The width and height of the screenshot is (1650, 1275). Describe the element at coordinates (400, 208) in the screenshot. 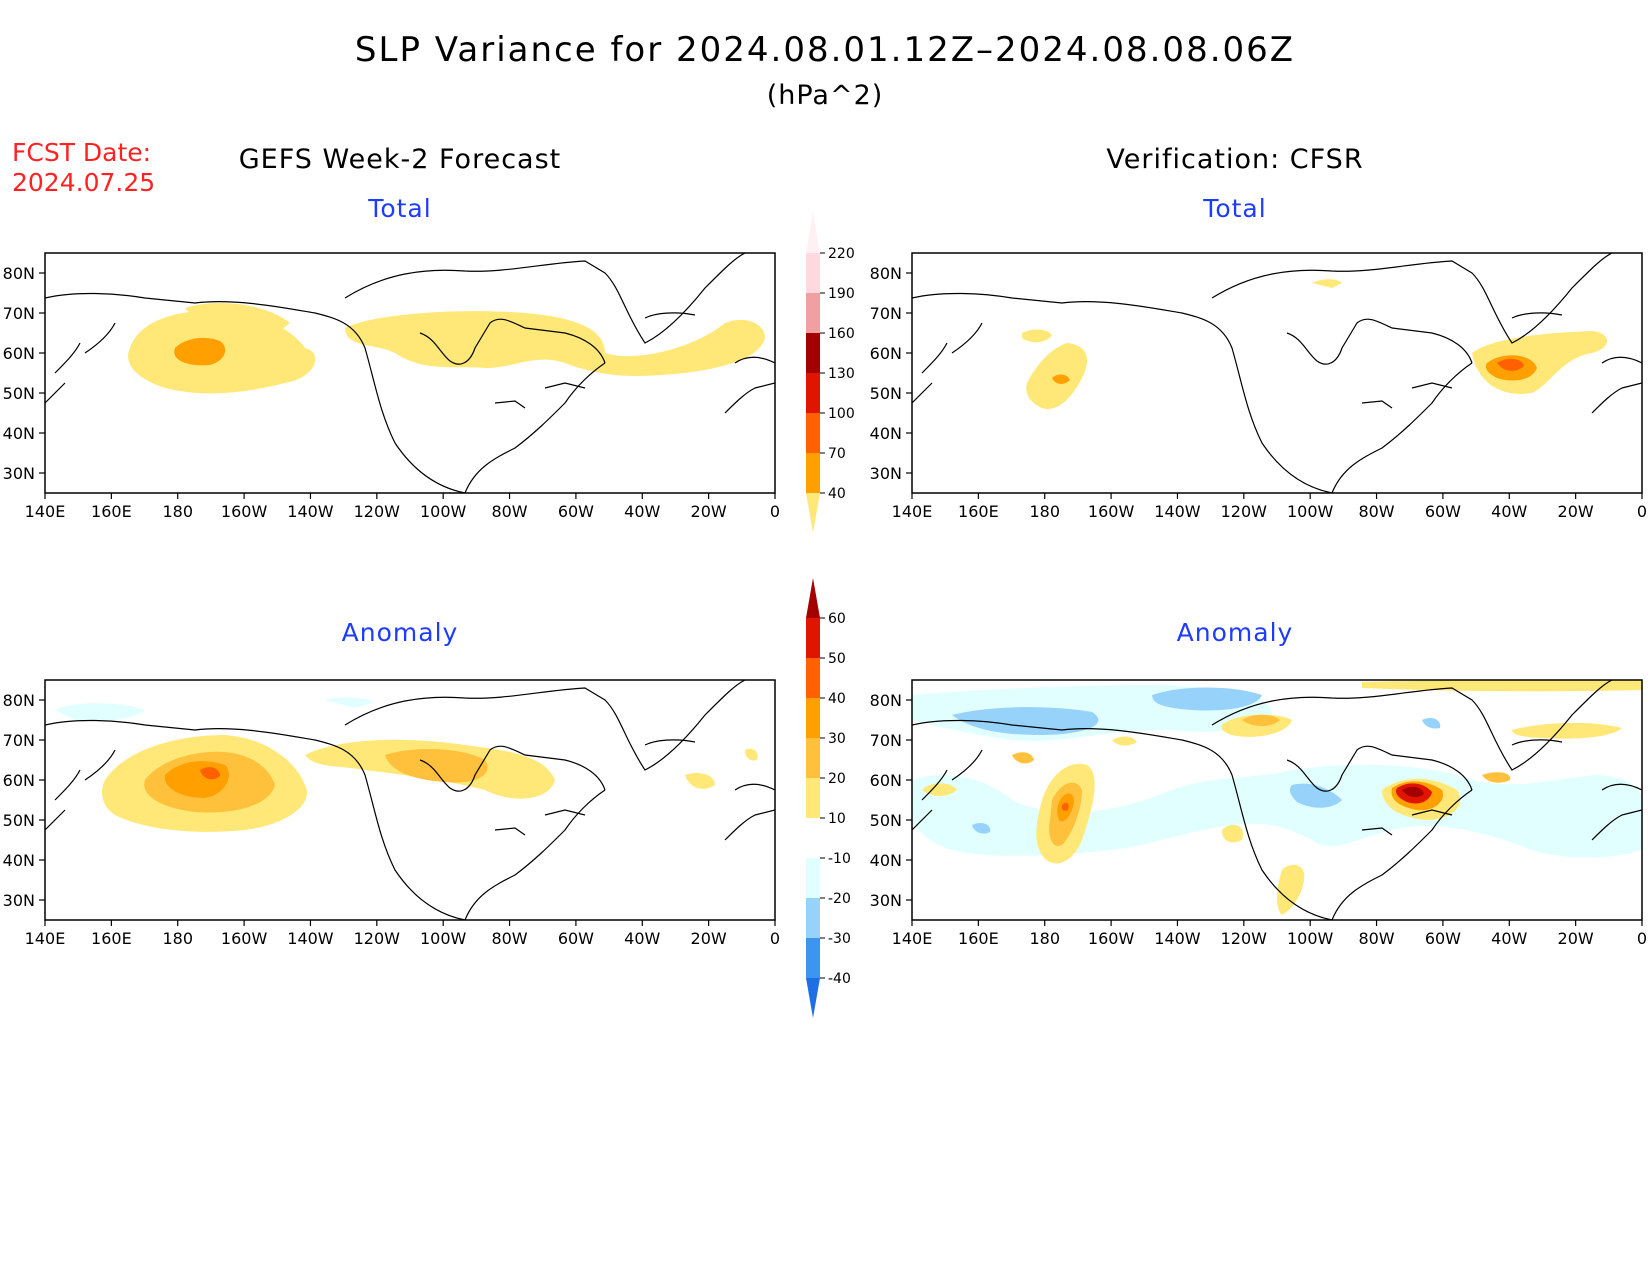

I see `forecast-total-title: Total` at that location.